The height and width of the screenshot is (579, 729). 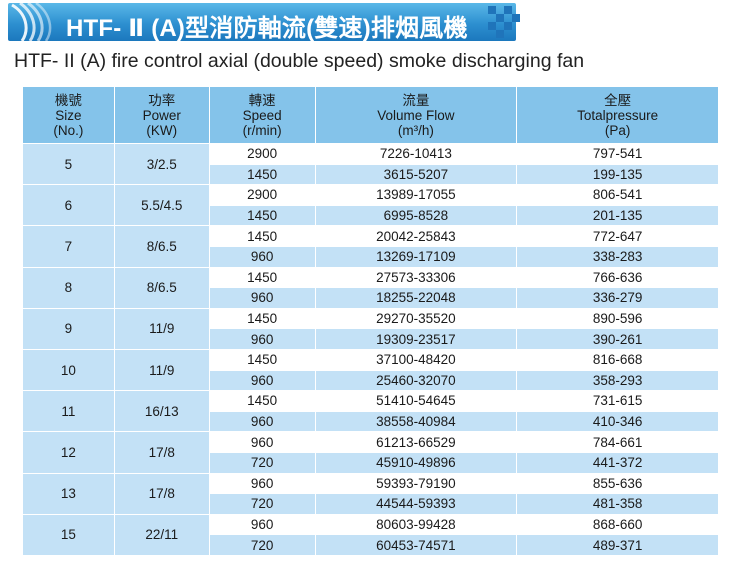 I want to click on table-row: 1450 6995-8528 201-135, so click(x=371, y=215).